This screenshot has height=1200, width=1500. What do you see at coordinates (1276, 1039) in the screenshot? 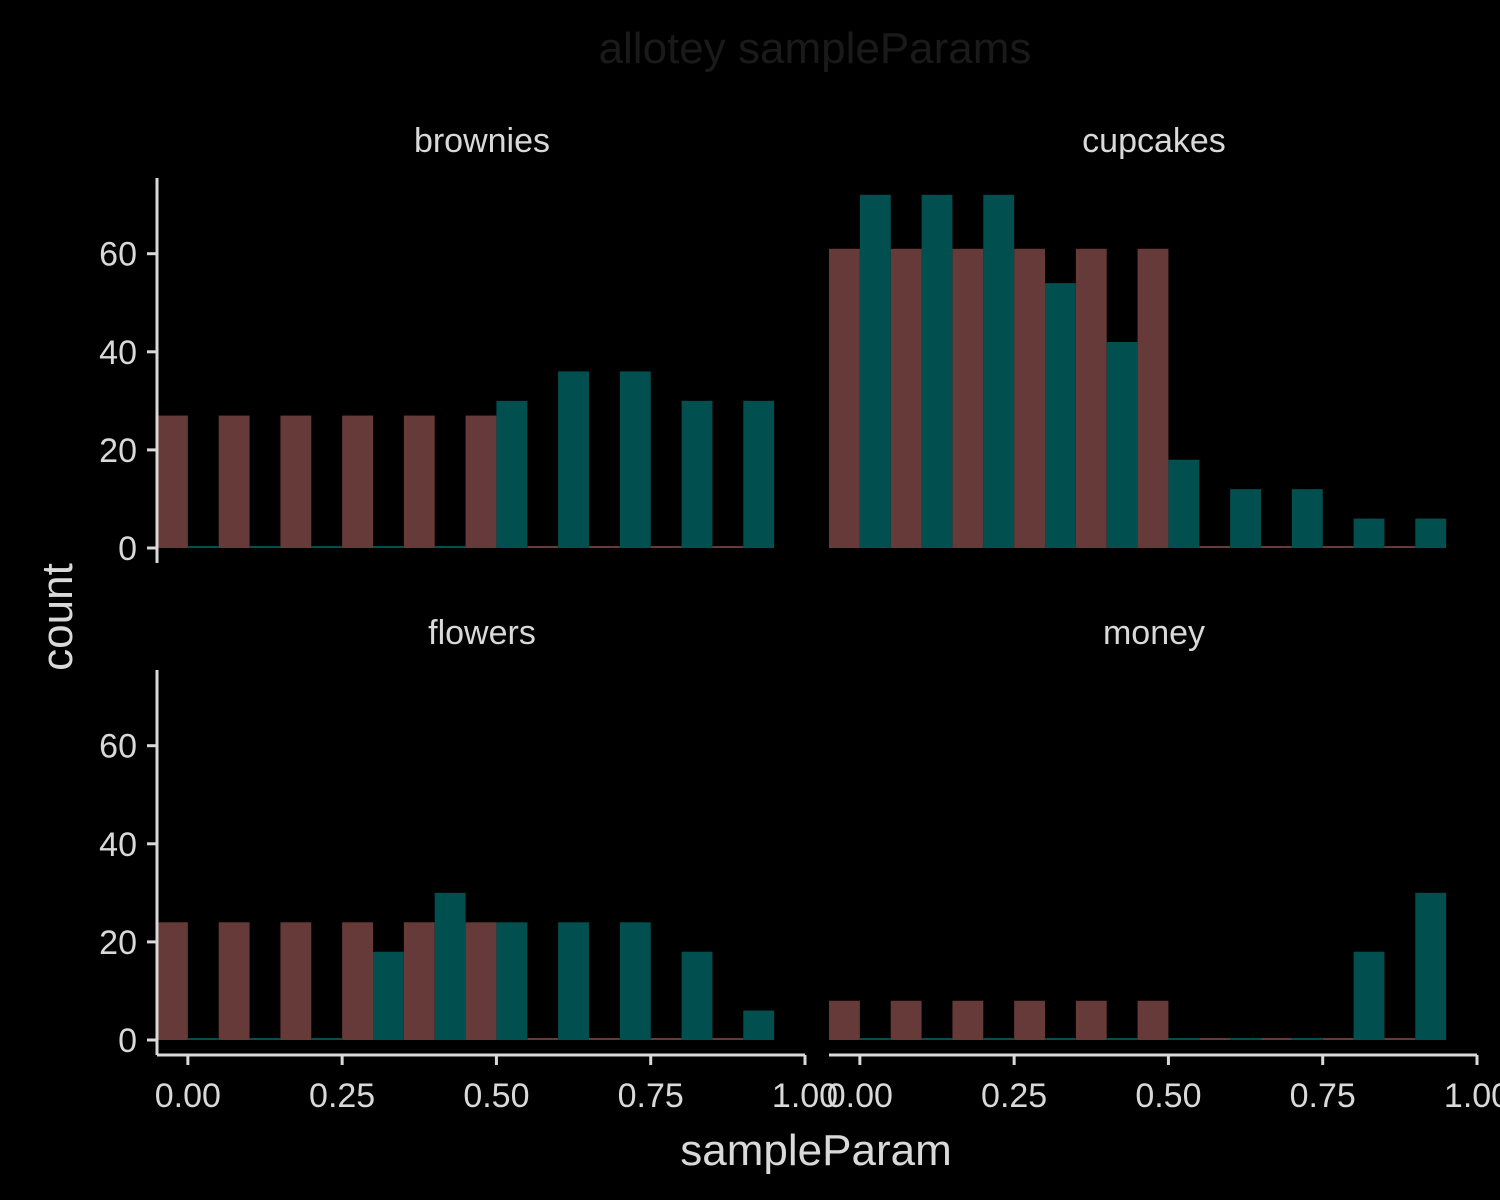
I see `bar-money-s0-bin7` at bounding box center [1276, 1039].